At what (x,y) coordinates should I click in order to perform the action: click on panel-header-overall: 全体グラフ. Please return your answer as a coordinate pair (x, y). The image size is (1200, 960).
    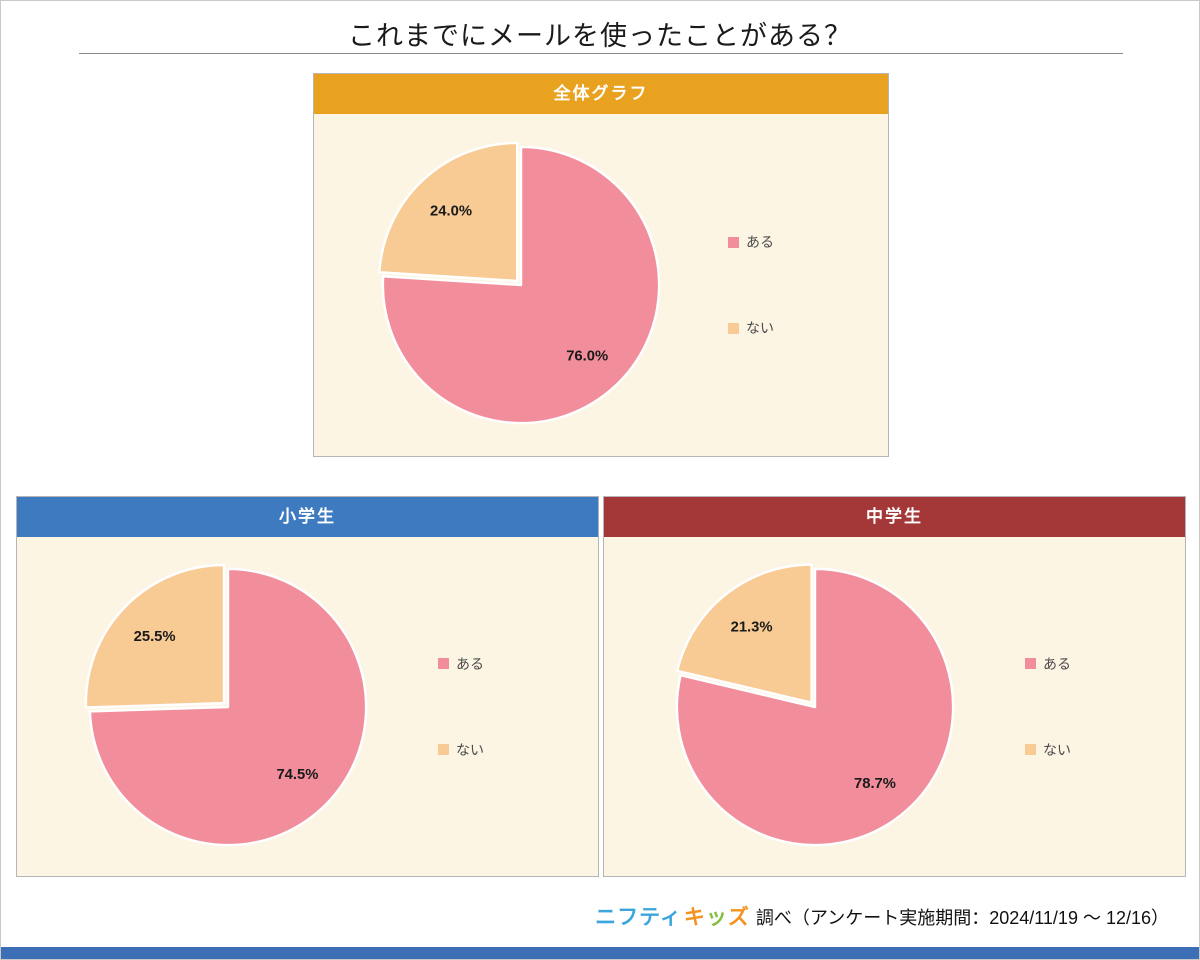
    Looking at the image, I should click on (601, 94).